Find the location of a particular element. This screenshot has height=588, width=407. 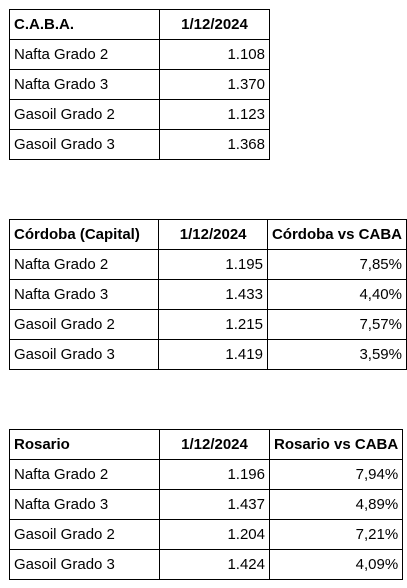

region-header: Rosario is located at coordinates (84, 444).